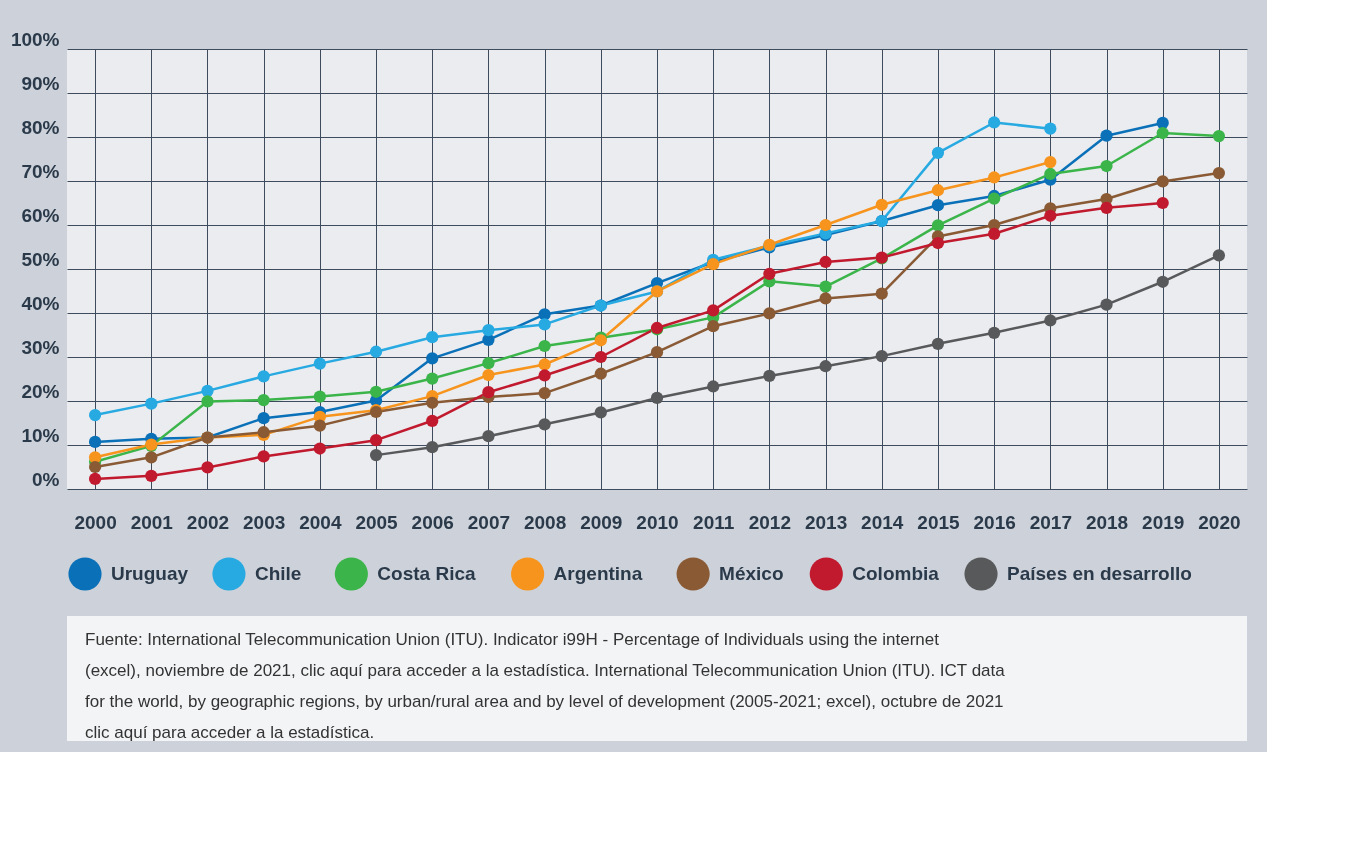  What do you see at coordinates (896, 573) in the screenshot?
I see `legend-label: Colombia` at bounding box center [896, 573].